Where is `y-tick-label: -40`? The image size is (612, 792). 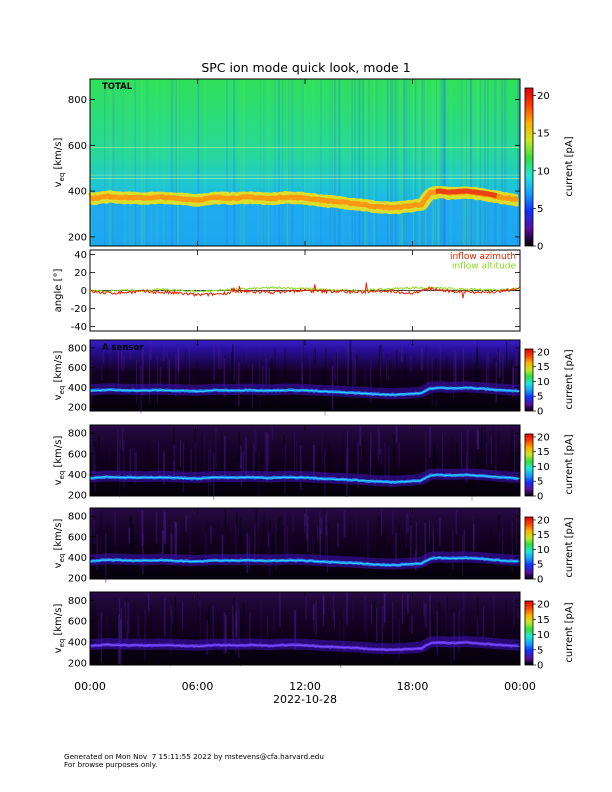 y-tick-label: -40 is located at coordinates (79, 327).